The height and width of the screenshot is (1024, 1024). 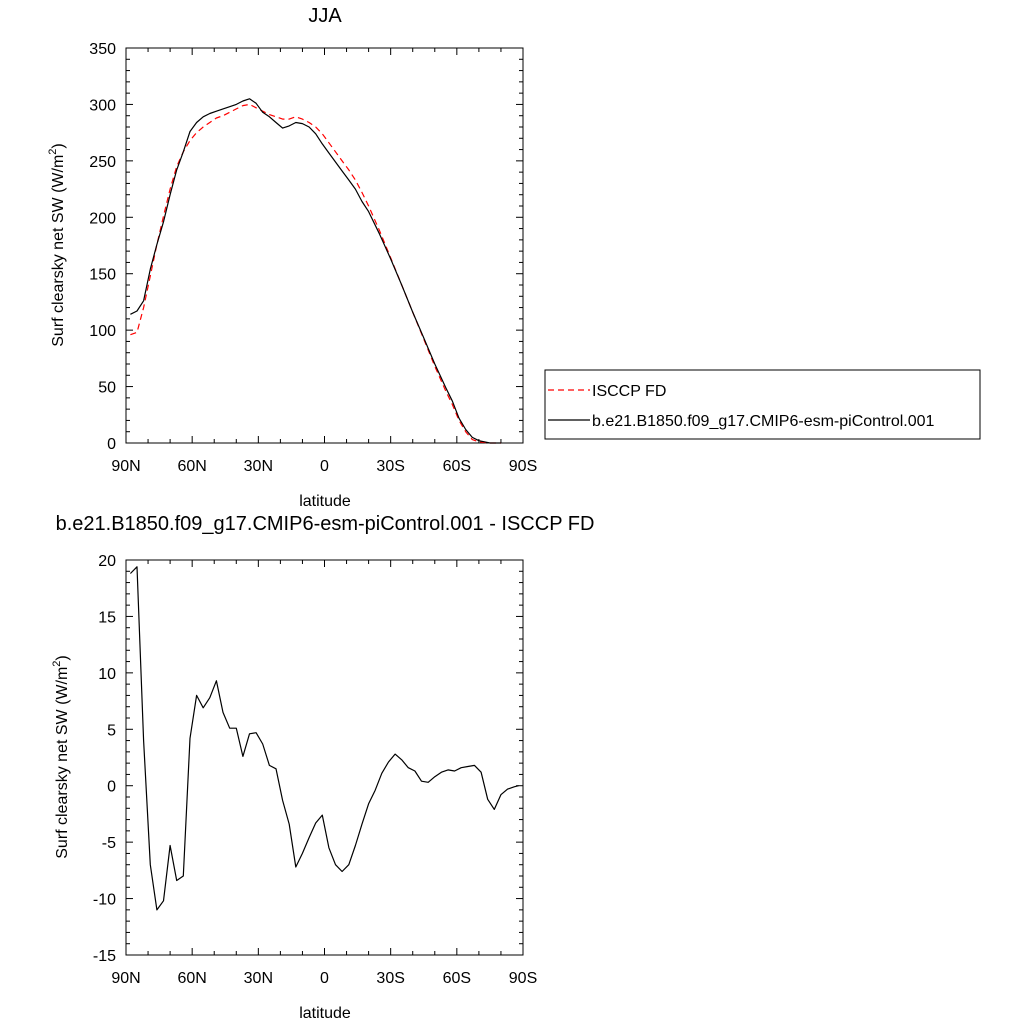 What do you see at coordinates (390, 978) in the screenshot?
I see `bottom-x-tick-label: 30S` at bounding box center [390, 978].